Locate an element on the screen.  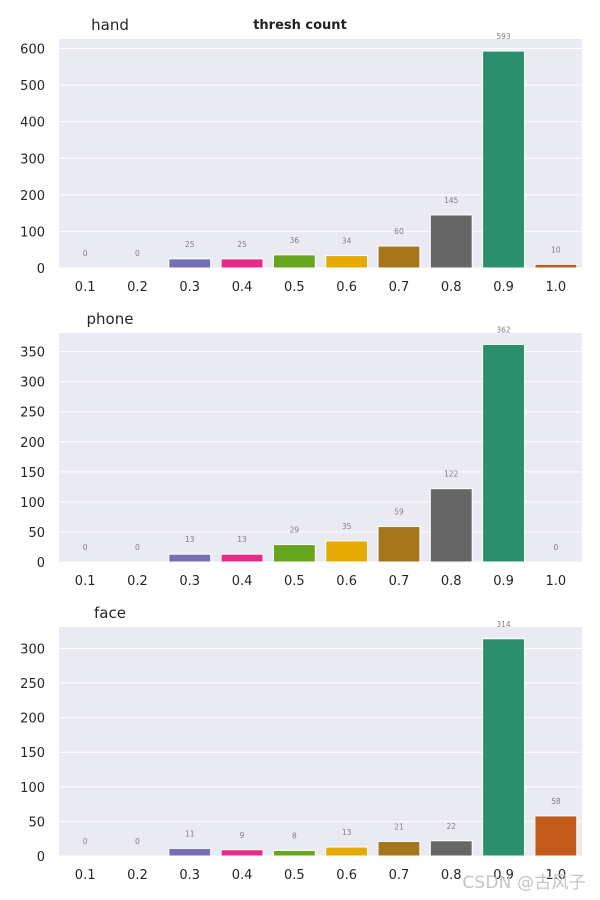
panel-title: phone is located at coordinates (110, 319).